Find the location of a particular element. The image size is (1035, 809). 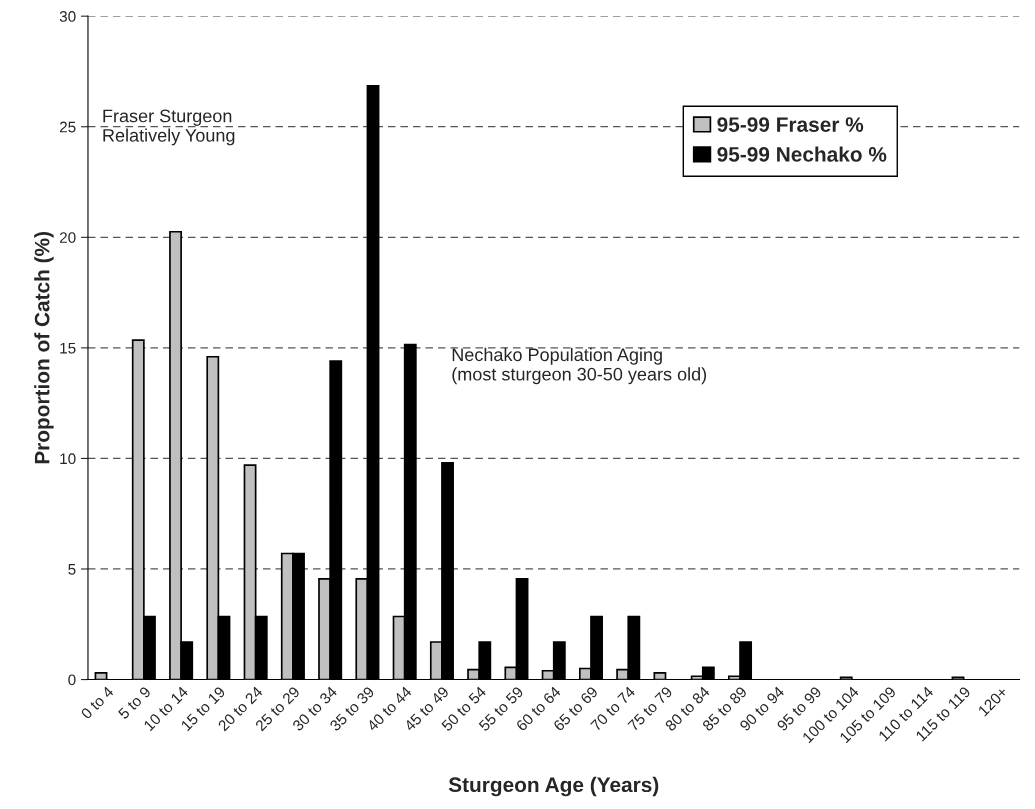

y-tick-label: 0 is located at coordinates (72, 680).